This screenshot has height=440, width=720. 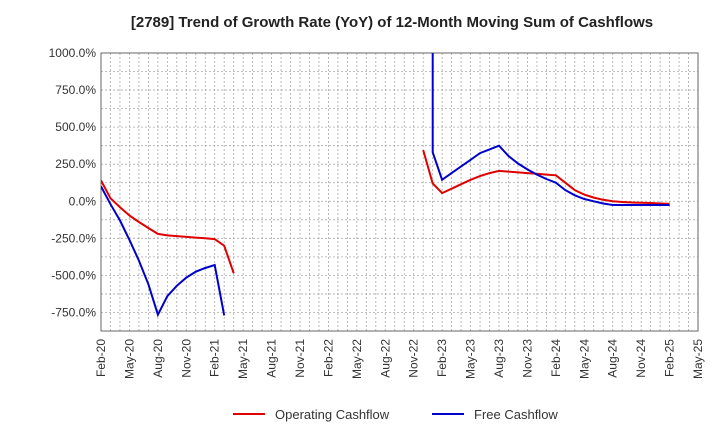 What do you see at coordinates (215, 358) in the screenshot?
I see `x-tick-label: Feb-21` at bounding box center [215, 358].